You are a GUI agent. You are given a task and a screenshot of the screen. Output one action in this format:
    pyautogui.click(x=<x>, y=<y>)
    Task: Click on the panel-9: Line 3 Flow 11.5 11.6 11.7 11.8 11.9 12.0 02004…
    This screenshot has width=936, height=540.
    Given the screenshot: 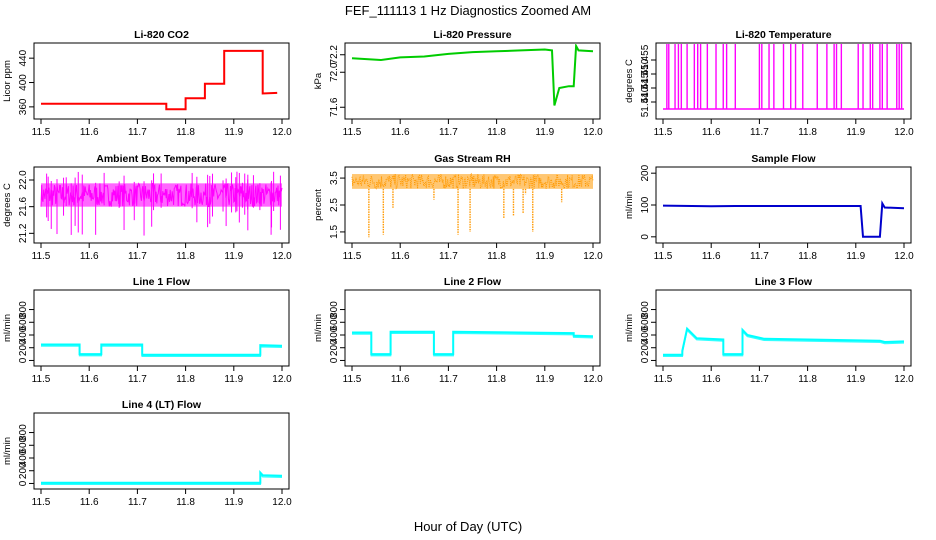 What is the action you would take?
    pyautogui.click(x=769, y=330)
    